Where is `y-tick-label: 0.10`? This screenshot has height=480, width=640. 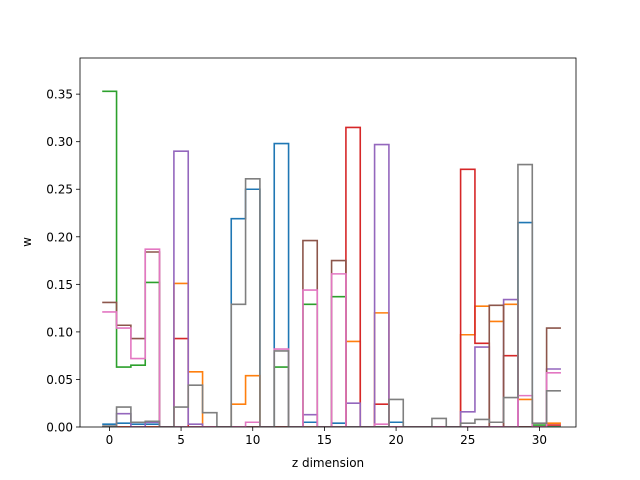 y-tick-label: 0.10 is located at coordinates (59, 332).